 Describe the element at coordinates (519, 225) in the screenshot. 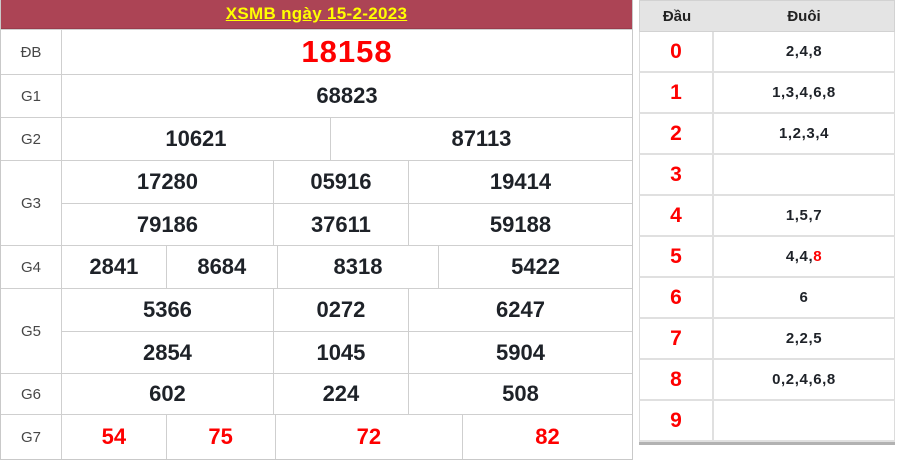

I see `prize-cell: 59188` at that location.